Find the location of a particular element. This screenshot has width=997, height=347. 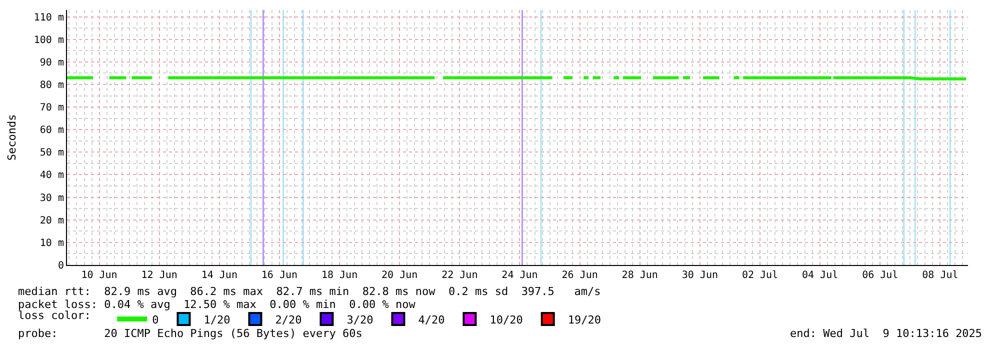

legend-label: 19/20 is located at coordinates (584, 319).